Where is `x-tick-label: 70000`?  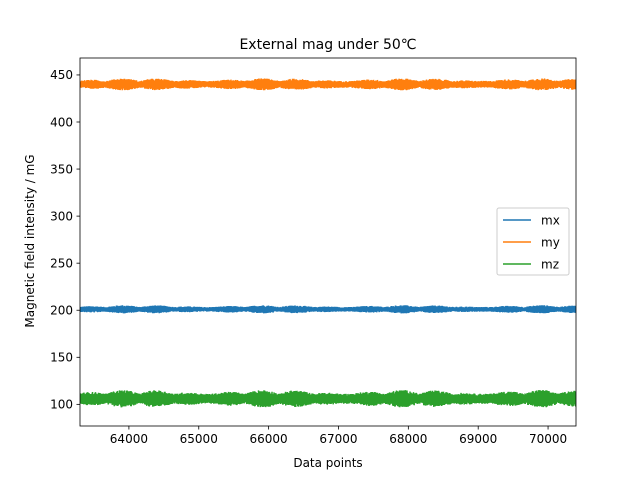 x-tick-label: 70000 is located at coordinates (548, 439).